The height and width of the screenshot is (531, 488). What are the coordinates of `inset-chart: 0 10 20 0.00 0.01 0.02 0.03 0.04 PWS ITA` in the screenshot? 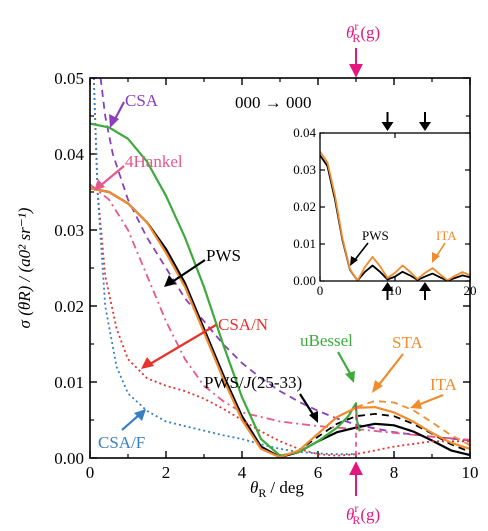 It's located at (385, 206).